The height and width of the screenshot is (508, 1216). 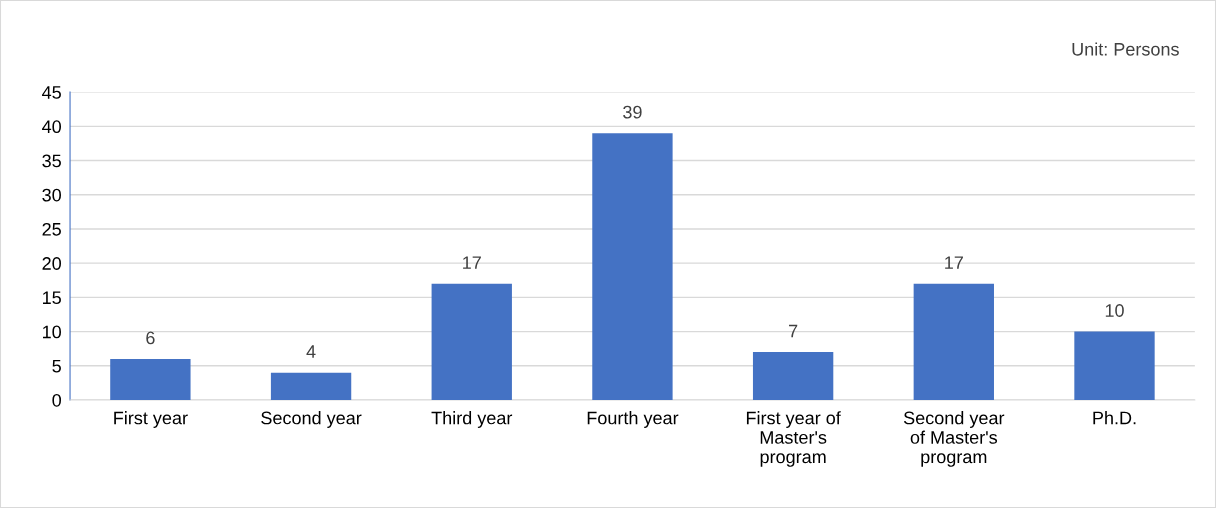 What do you see at coordinates (51, 161) in the screenshot?
I see `y-tick-label: 35` at bounding box center [51, 161].